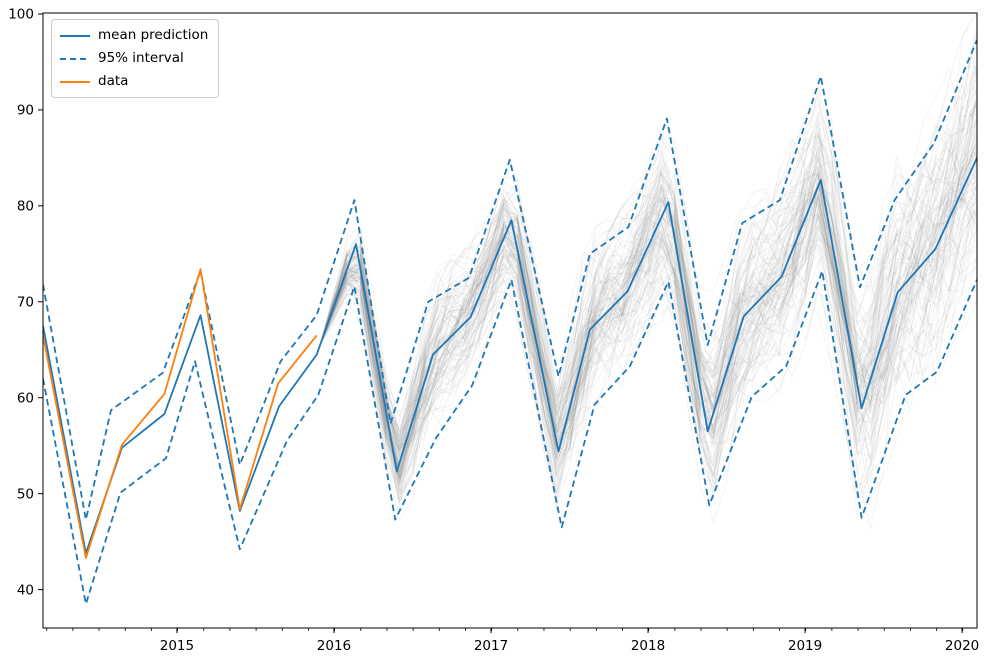 Image resolution: width=986 pixels, height=662 pixels. Describe the element at coordinates (75, 58) in the screenshot. I see `legend-line-dashed-icon` at that location.